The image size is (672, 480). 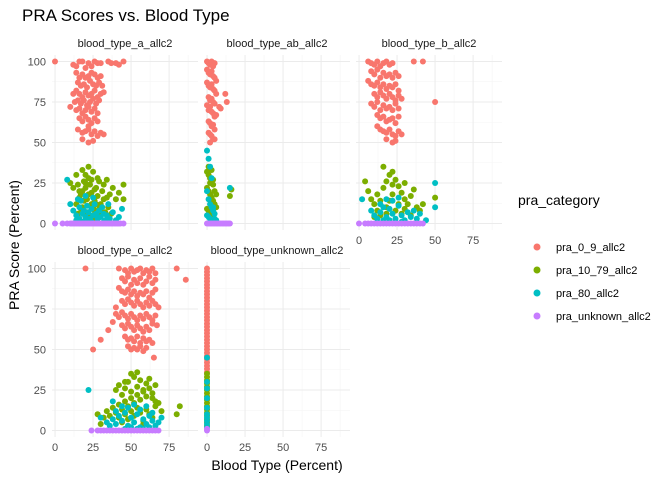 I want to click on facet-panel: blood_type_b_allc2 0 25 50 75, so click(x=429, y=142).